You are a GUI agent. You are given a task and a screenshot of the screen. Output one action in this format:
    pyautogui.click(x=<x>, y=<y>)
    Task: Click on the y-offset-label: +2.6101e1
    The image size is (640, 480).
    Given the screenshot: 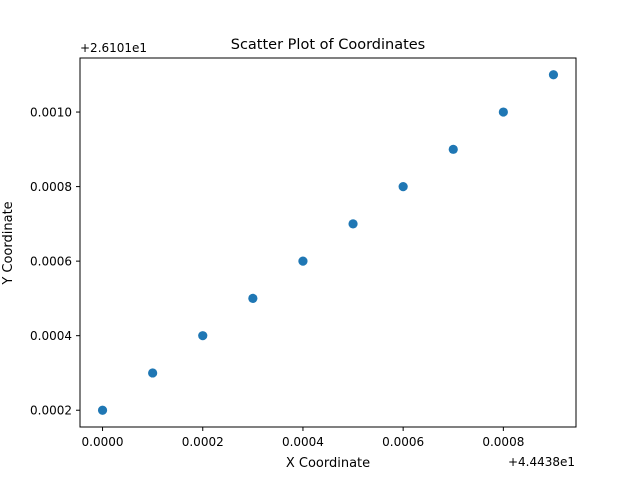 What is the action you would take?
    pyautogui.click(x=113, y=48)
    